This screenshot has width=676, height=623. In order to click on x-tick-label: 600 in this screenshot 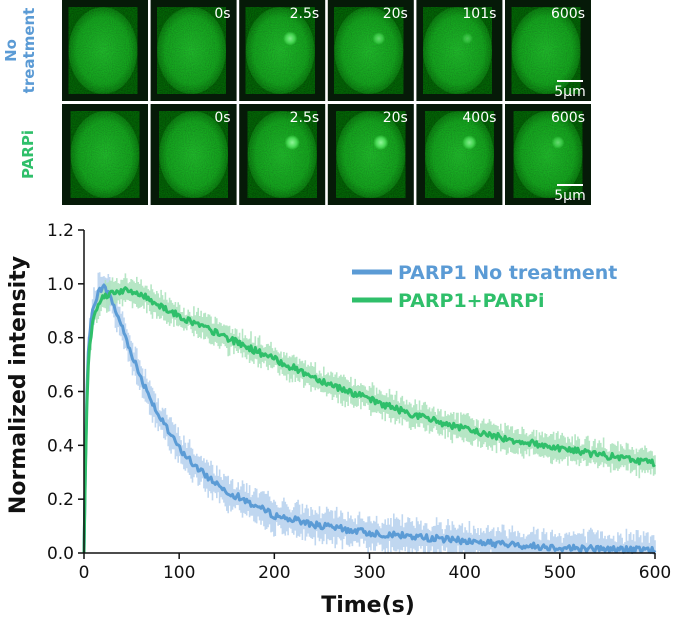, I will do `click(655, 573)`.